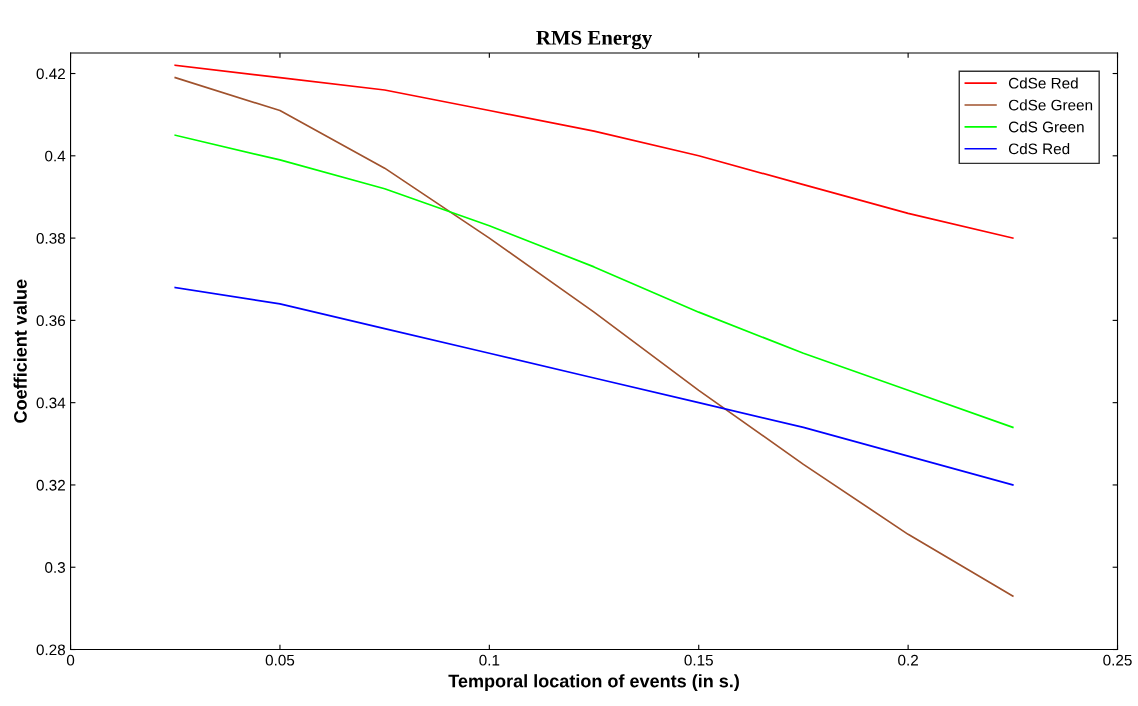  I want to click on y-tick-label: 0.38, so click(51, 238).